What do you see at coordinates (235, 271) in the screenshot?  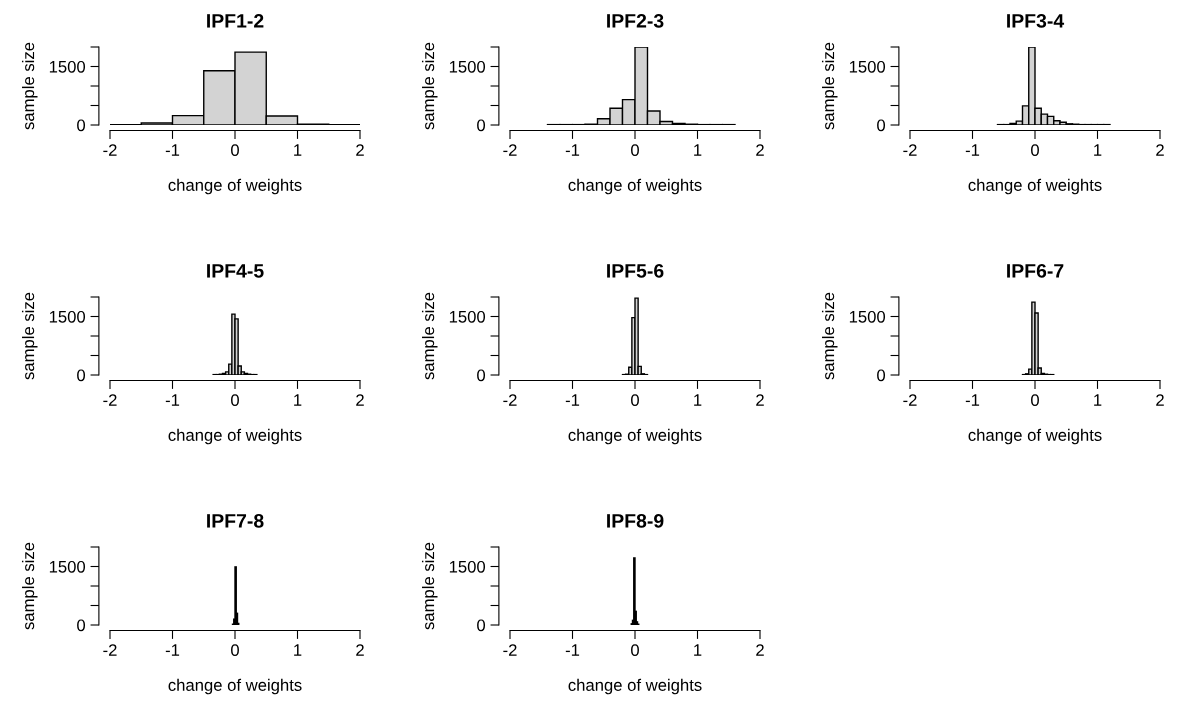 I see `chart-title: IPF4-5` at bounding box center [235, 271].